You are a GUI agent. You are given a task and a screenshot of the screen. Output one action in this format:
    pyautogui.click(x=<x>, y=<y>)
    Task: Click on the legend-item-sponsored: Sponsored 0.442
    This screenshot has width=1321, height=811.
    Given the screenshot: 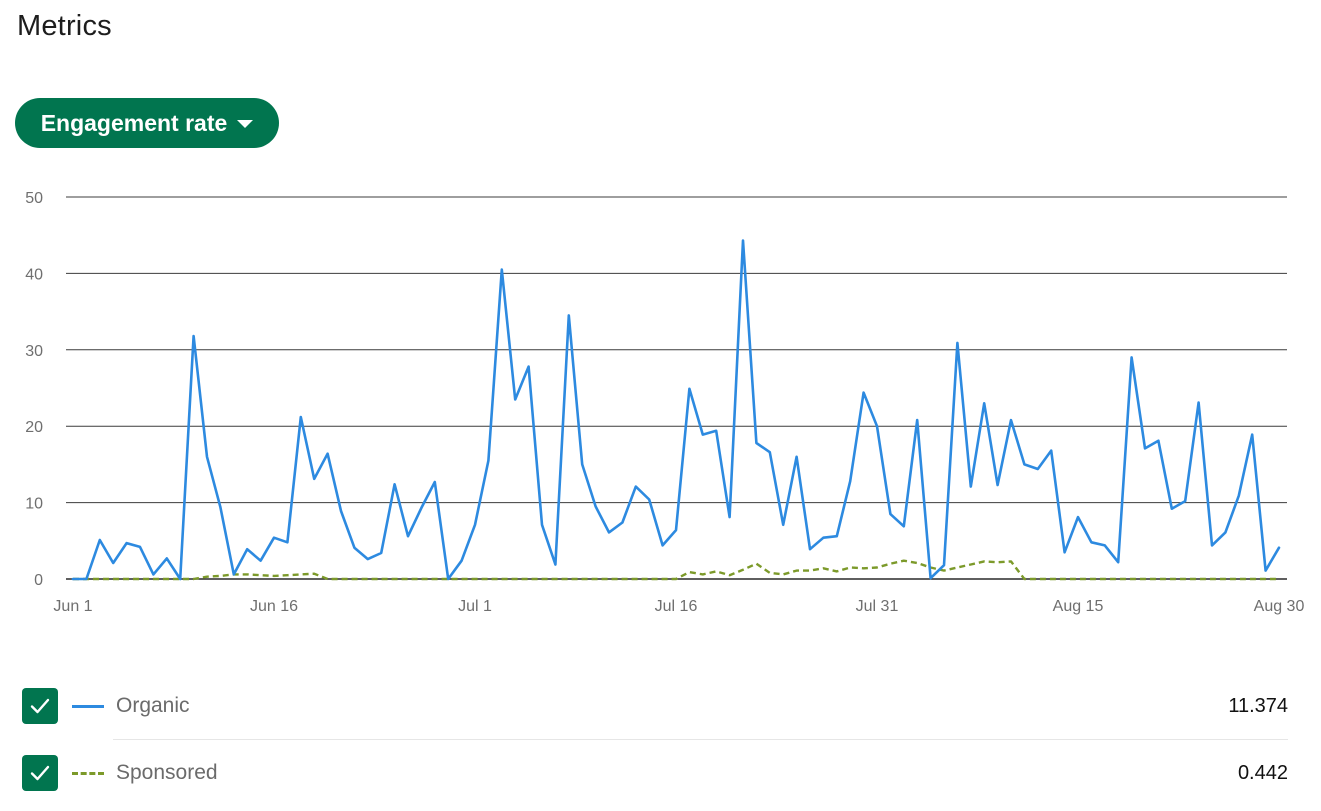 What is the action you would take?
    pyautogui.click(x=655, y=773)
    